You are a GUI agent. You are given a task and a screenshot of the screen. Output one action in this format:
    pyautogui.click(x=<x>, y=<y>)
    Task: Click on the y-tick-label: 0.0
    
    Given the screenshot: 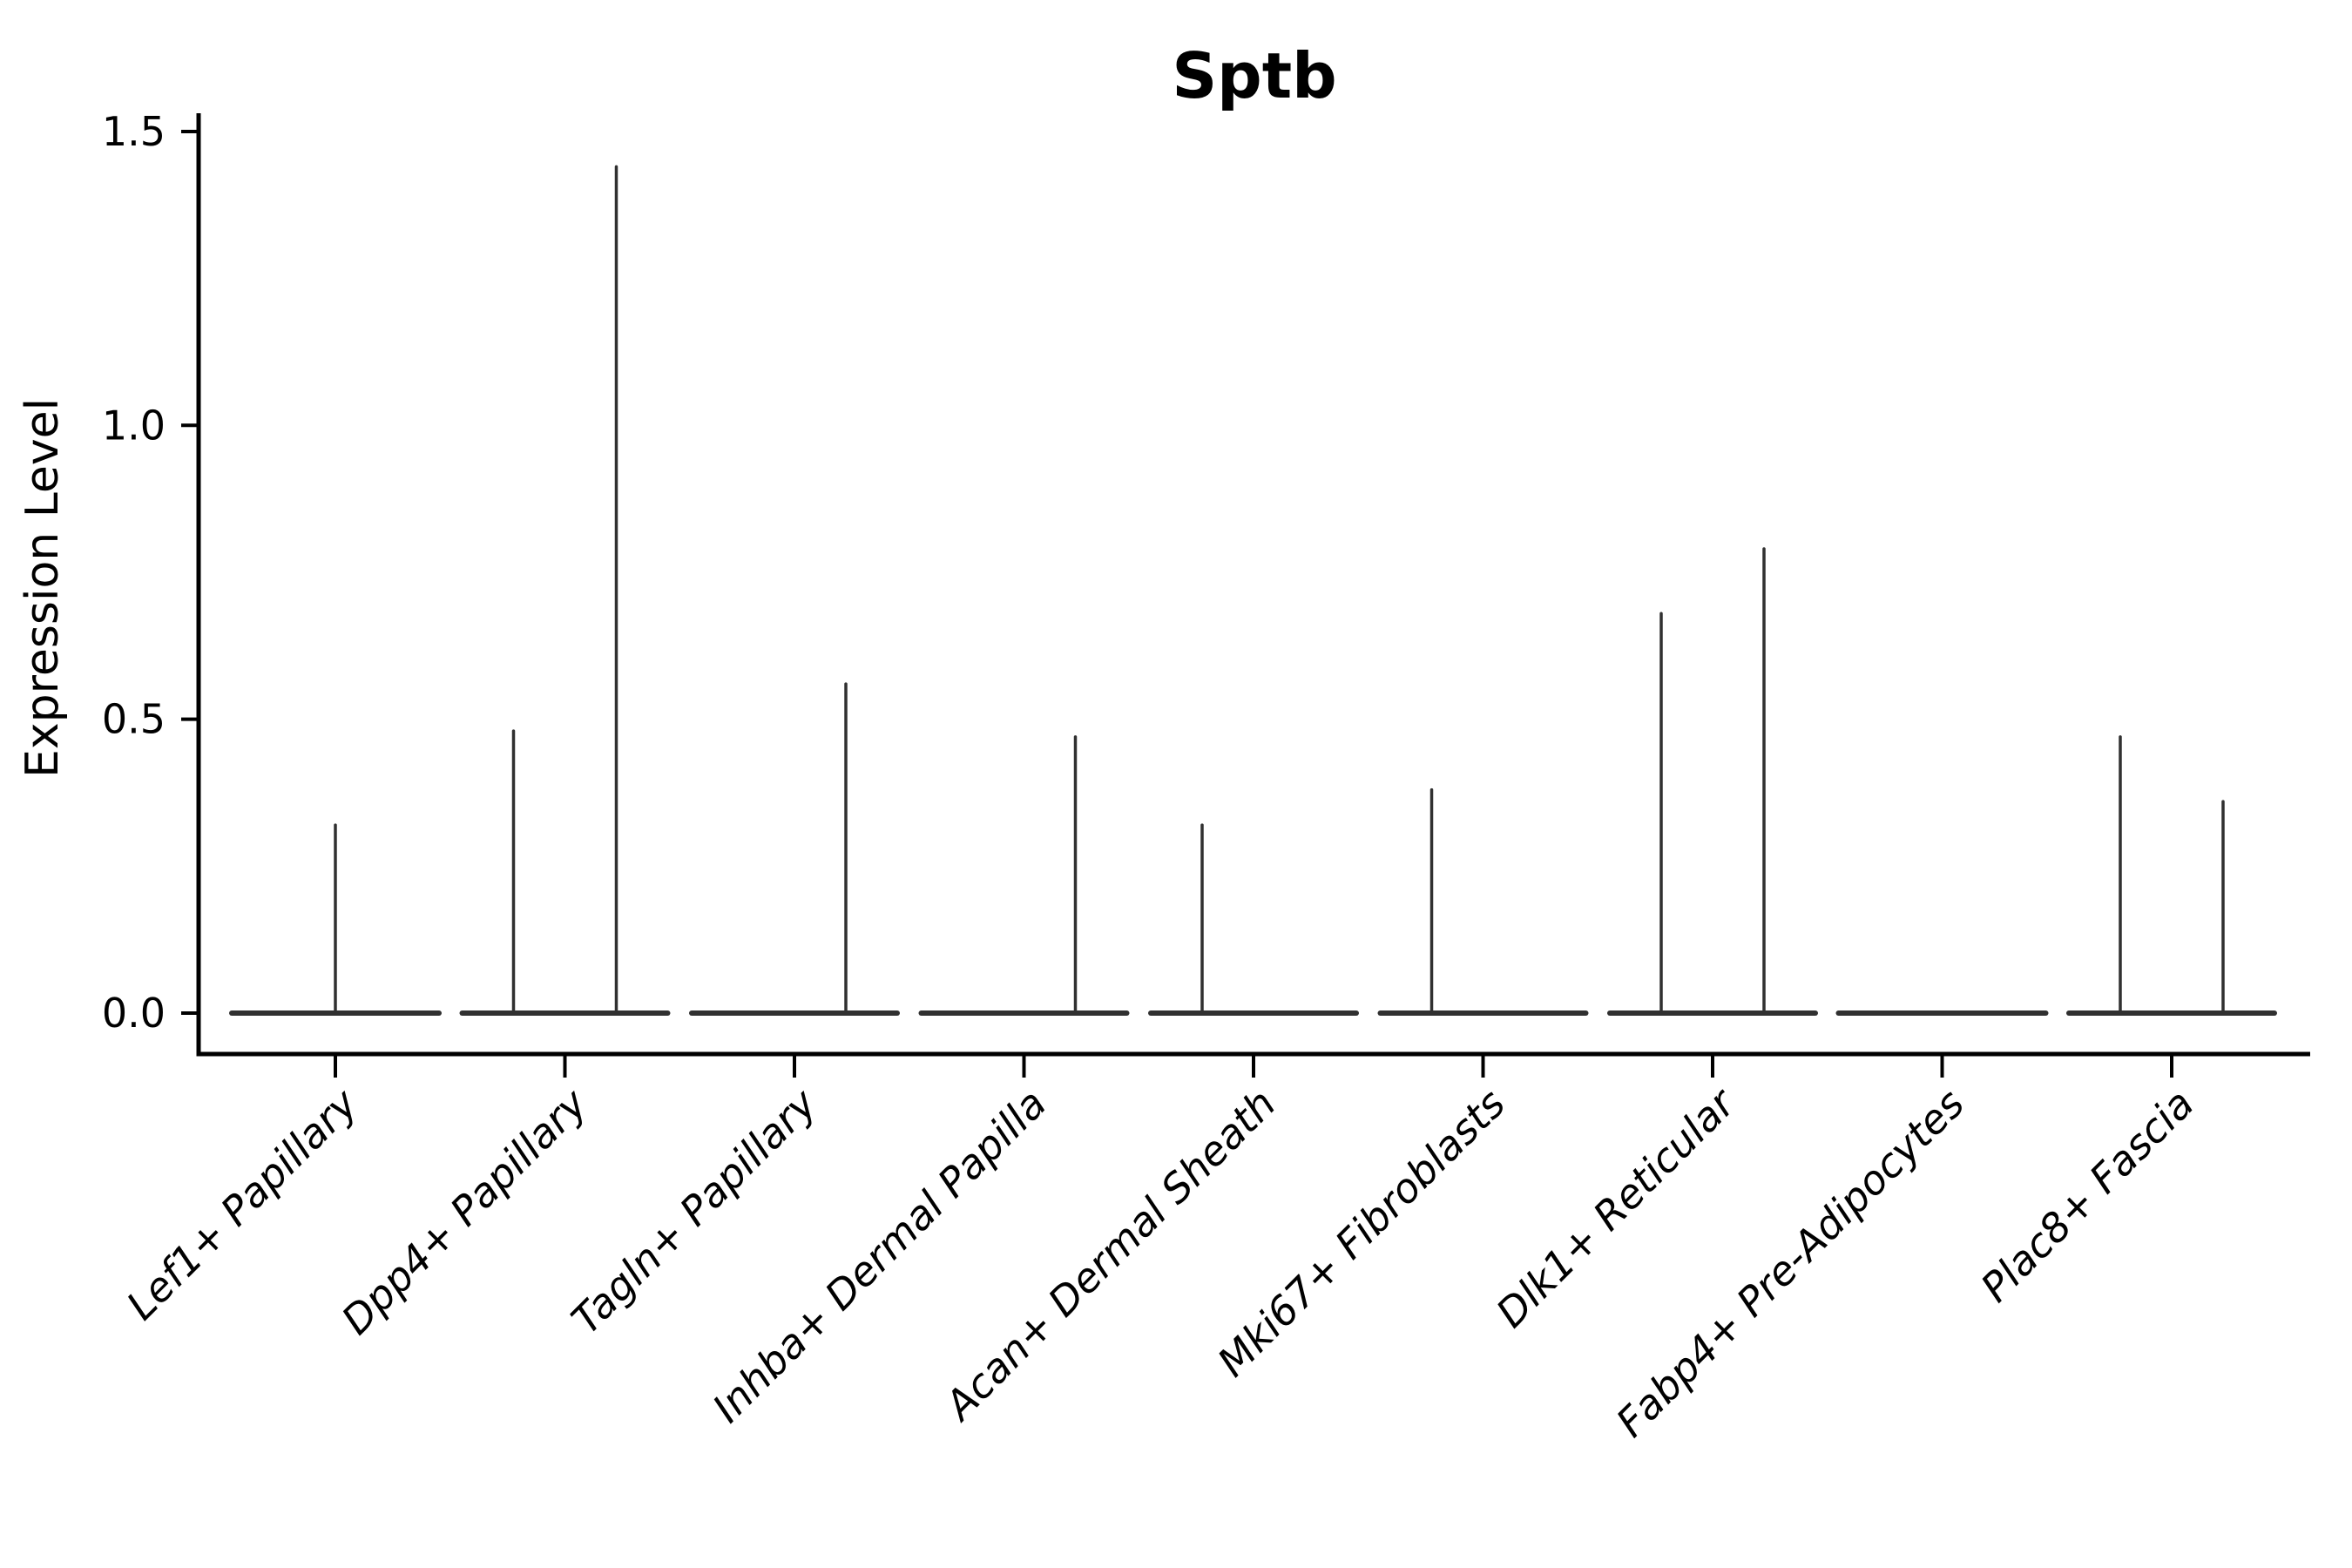 What is the action you would take?
    pyautogui.click(x=134, y=1014)
    